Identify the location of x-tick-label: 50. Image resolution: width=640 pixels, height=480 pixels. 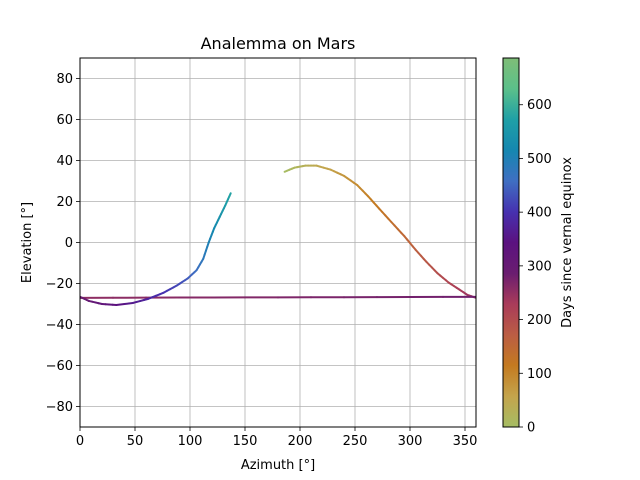
(135, 441).